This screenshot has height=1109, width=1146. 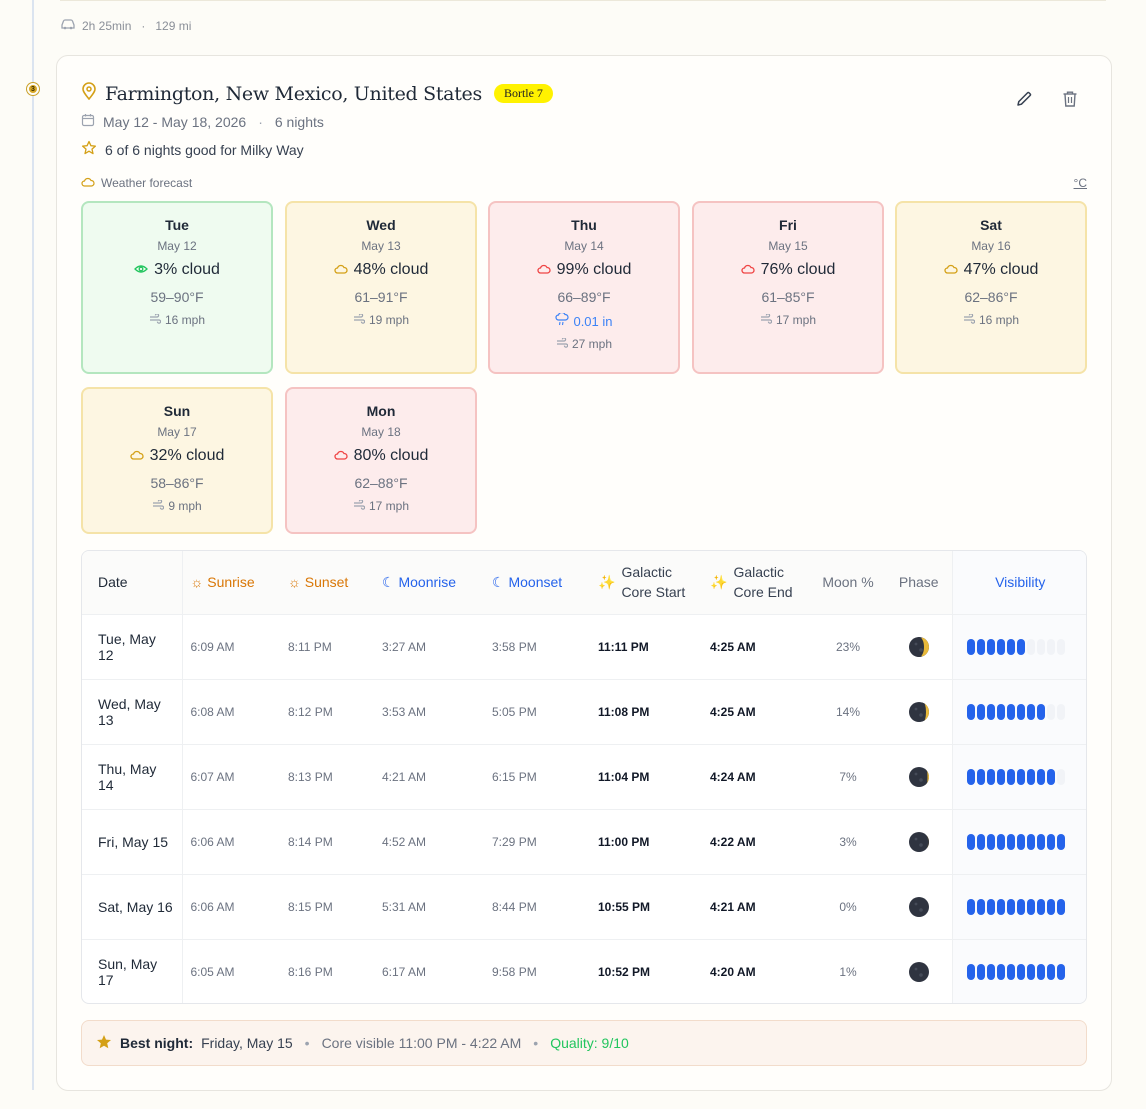 I want to click on weather-temp: 61–91°F, so click(x=381, y=297).